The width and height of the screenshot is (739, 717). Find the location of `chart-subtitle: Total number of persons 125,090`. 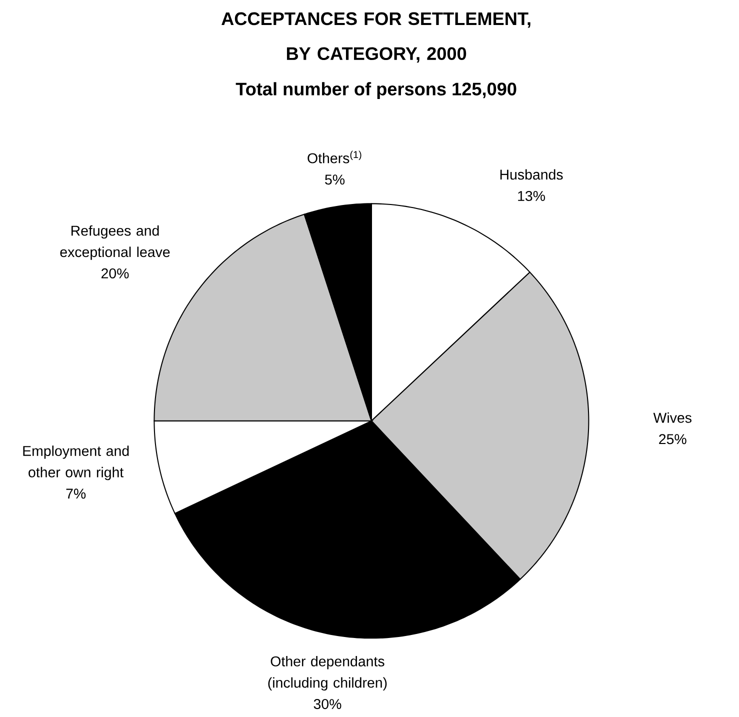

chart-subtitle: Total number of persons 125,090 is located at coordinates (376, 91).